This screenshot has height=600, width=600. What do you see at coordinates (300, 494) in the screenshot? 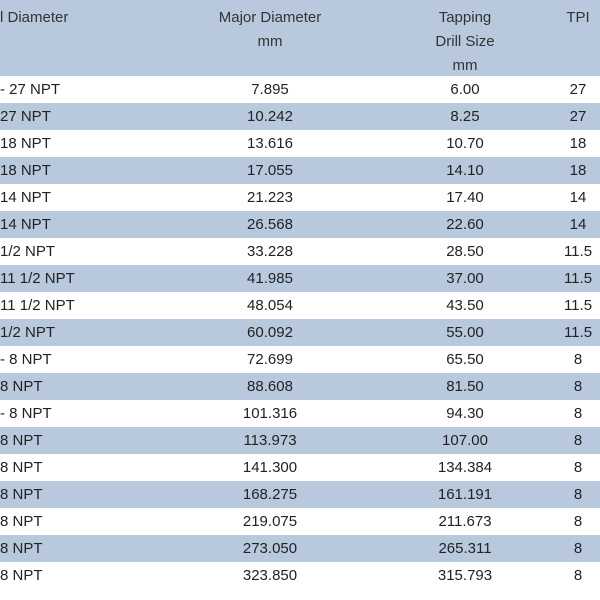
I see `table-row: 8 NPT 168.275 161.191 8` at bounding box center [300, 494].